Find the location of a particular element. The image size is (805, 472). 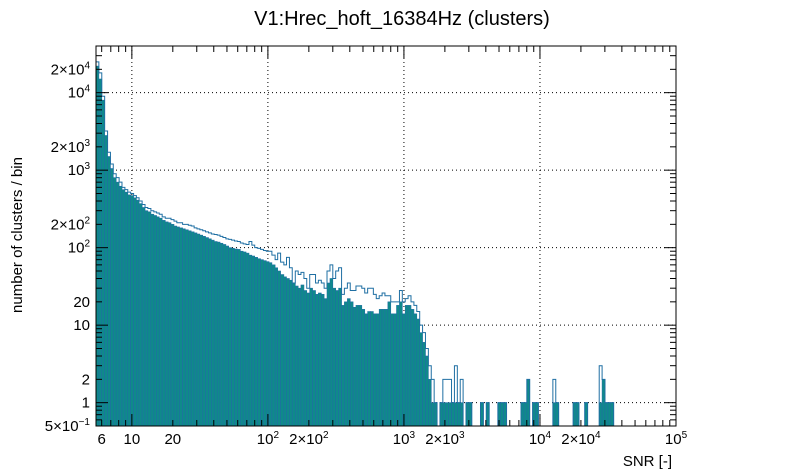

y-axis-label: number of clusters / bin is located at coordinates (17, 235).